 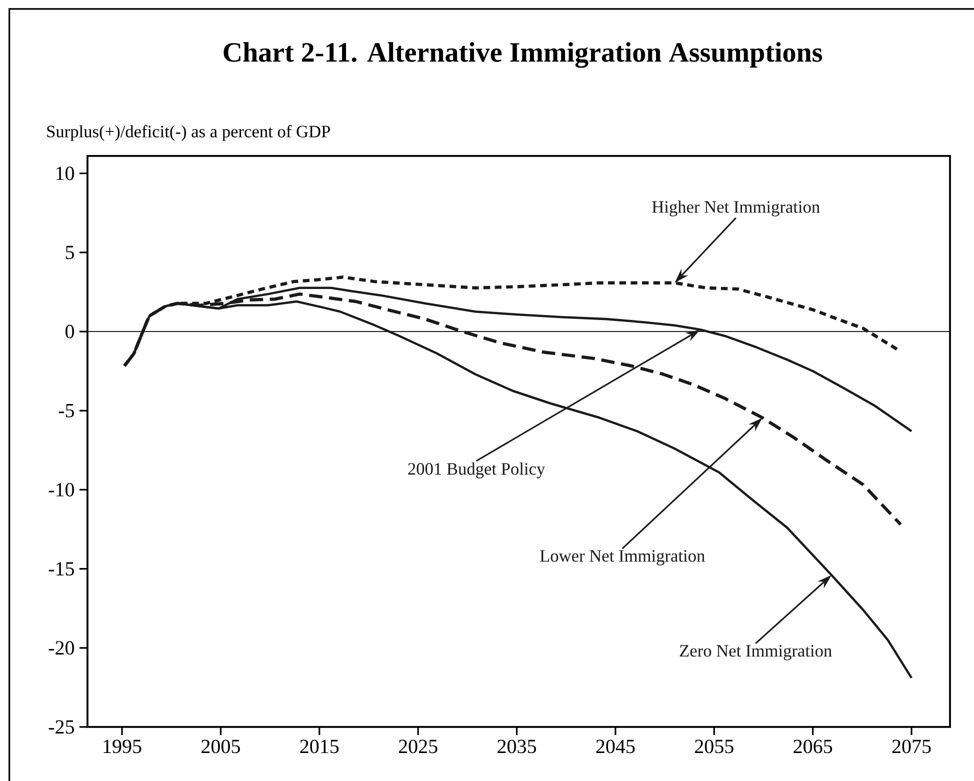 I want to click on x-tick-label: 2005, so click(x=221, y=747).